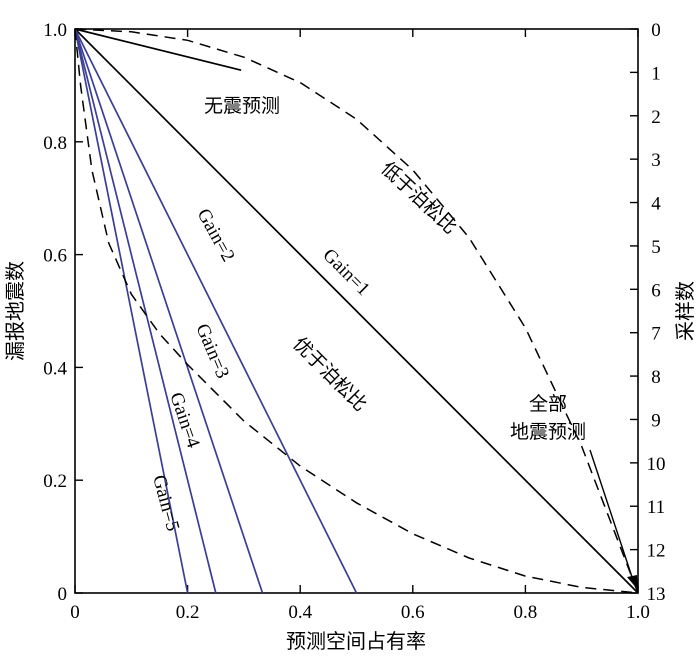 The width and height of the screenshot is (700, 657). Describe the element at coordinates (413, 612) in the screenshot. I see `x-tick-label: 0.6` at that location.